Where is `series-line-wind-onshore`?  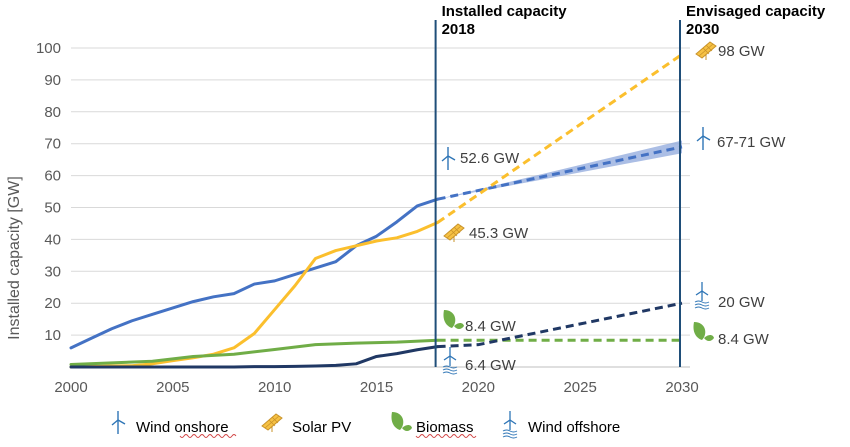
series-line-wind-onshore is located at coordinates (254, 273).